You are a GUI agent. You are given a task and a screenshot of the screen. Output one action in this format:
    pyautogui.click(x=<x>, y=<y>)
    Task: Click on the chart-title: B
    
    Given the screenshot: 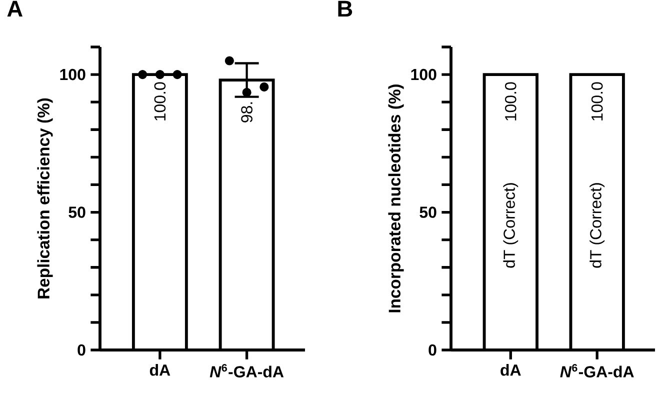 What is the action you would take?
    pyautogui.click(x=345, y=8)
    